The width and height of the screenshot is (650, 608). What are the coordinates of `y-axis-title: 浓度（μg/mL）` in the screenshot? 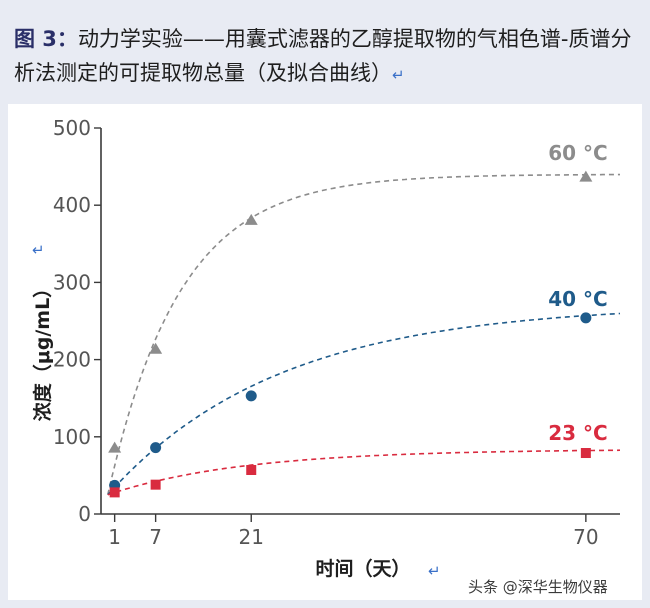 It's located at (42, 350).